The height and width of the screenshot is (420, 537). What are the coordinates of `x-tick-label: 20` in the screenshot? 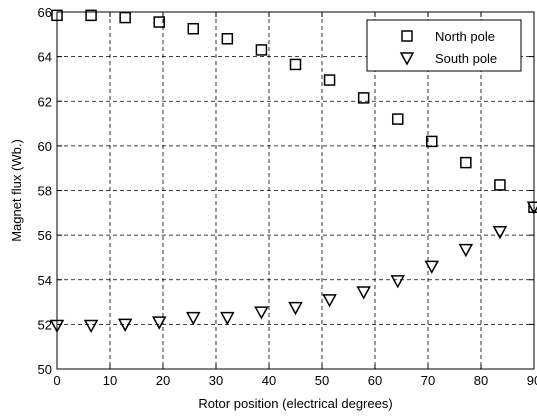 It's located at (163, 380).